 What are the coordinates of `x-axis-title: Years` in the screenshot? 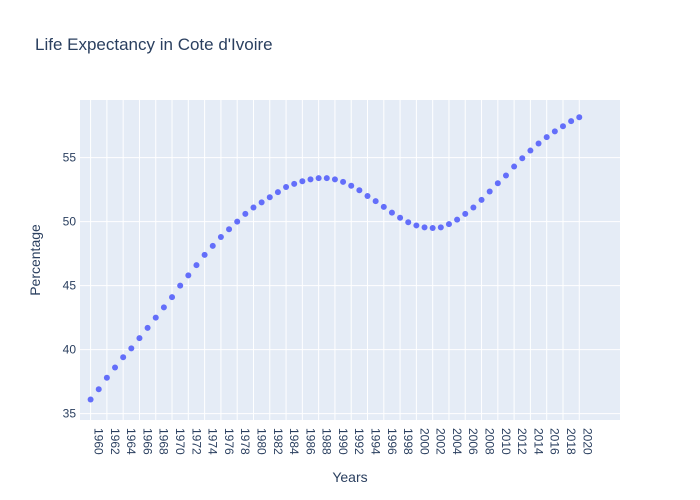 It's located at (349, 477).